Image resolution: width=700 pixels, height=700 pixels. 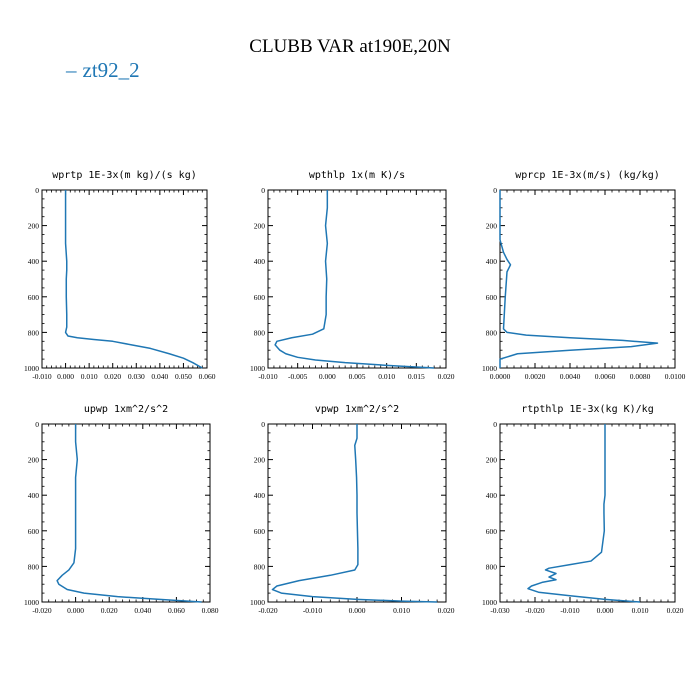 I want to click on page-title: CLUBB VAR at190E,20N, so click(x=350, y=46).